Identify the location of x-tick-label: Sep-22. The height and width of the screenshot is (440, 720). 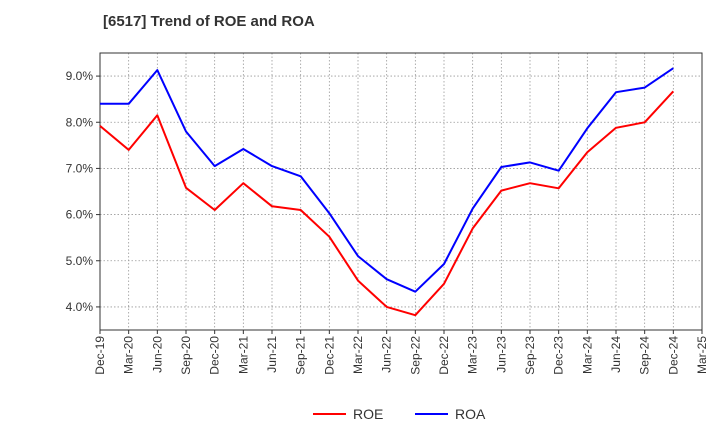
(415, 355).